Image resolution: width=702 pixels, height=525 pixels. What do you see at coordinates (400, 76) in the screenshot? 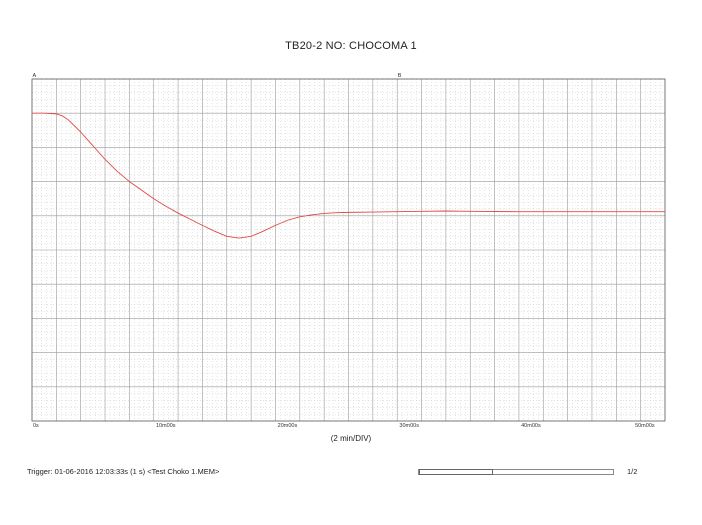
I see `cursor-label: B` at bounding box center [400, 76].